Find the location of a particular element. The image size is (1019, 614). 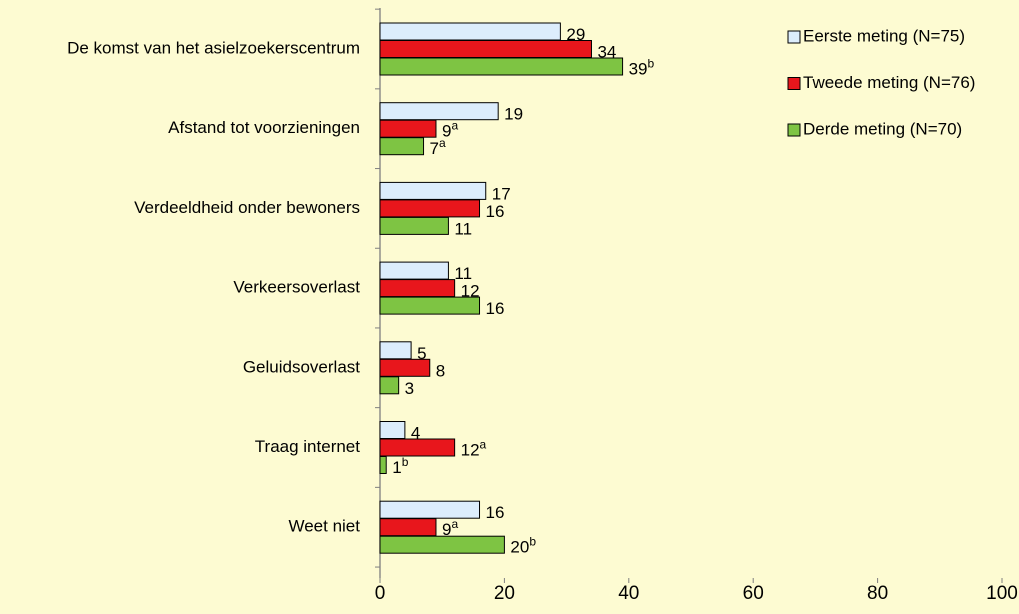

x-tick-label: 60 is located at coordinates (753, 593).